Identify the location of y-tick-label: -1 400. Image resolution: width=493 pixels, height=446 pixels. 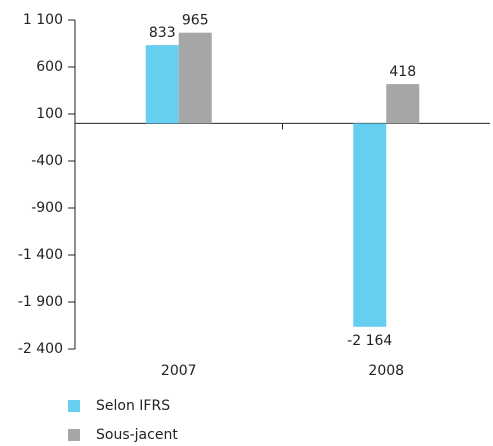
(40, 255).